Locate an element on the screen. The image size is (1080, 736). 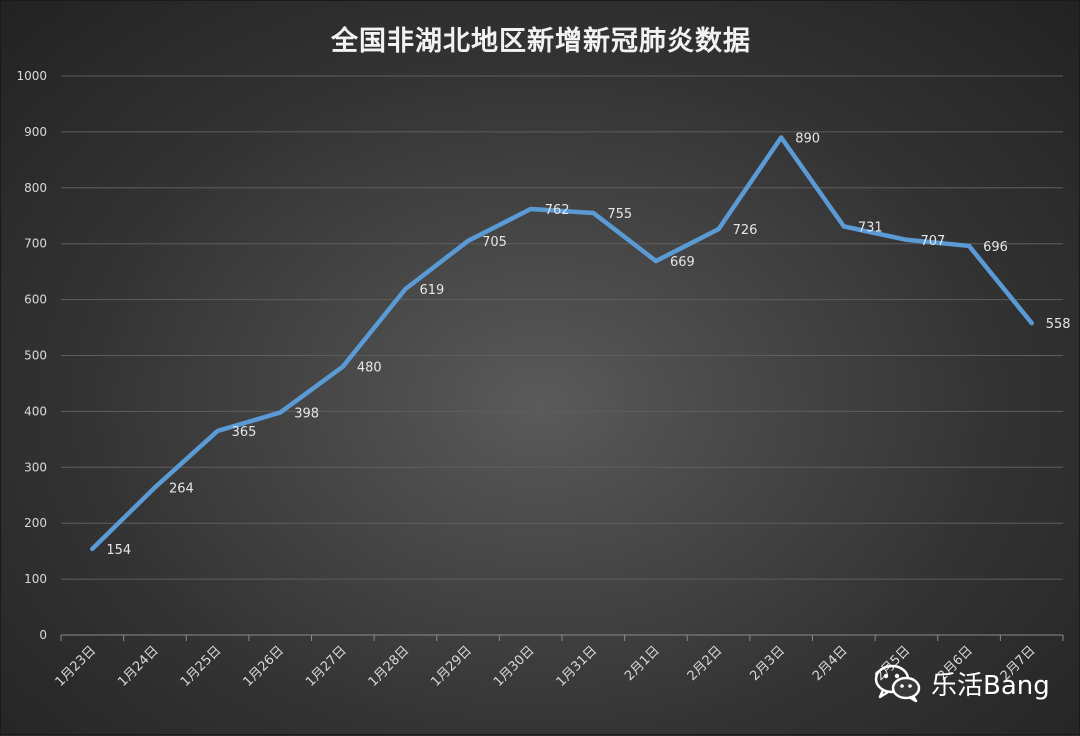
y-tick-label: 500 is located at coordinates (35, 356).